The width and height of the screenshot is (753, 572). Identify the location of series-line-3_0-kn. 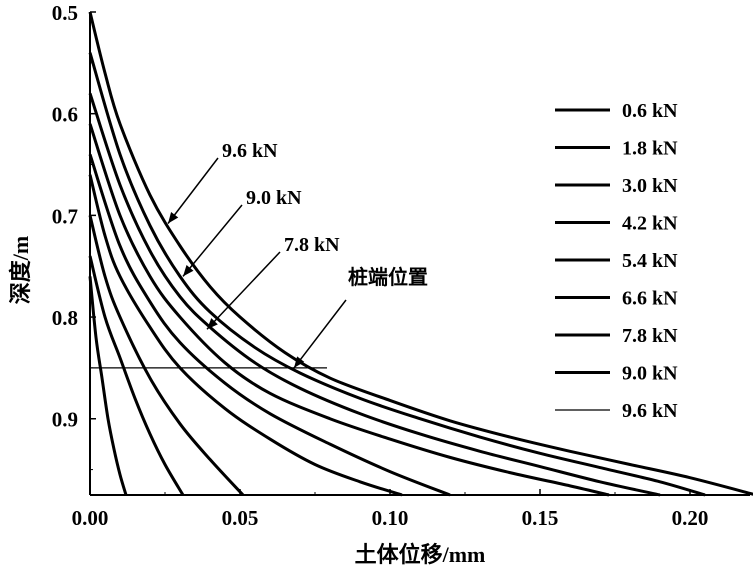
(166, 356).